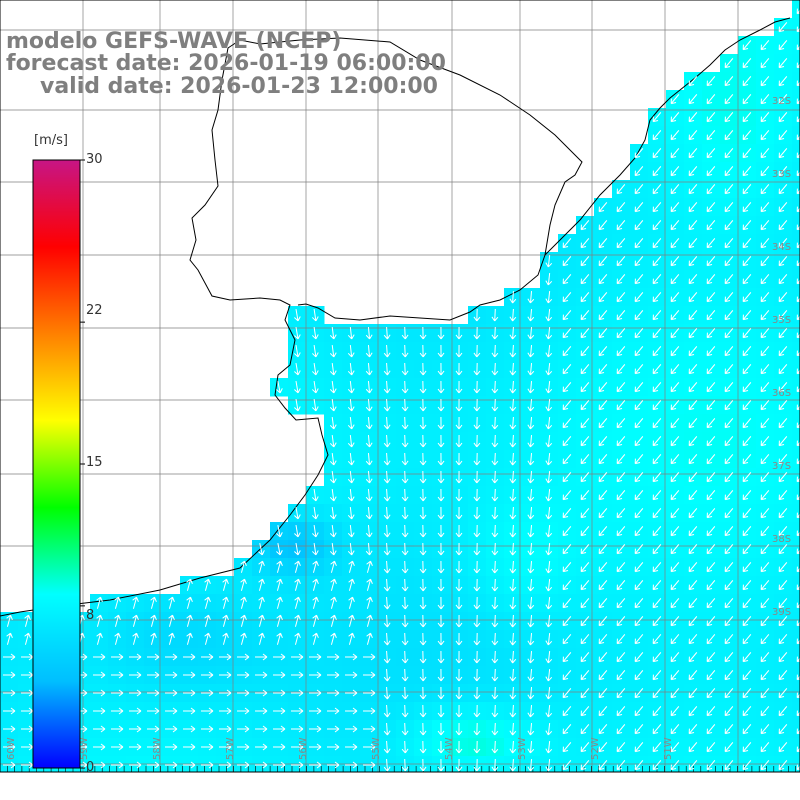 Image resolution: width=800 pixels, height=800 pixels. Describe the element at coordinates (781, 539) in the screenshot. I see `lat-label: 38S` at that location.